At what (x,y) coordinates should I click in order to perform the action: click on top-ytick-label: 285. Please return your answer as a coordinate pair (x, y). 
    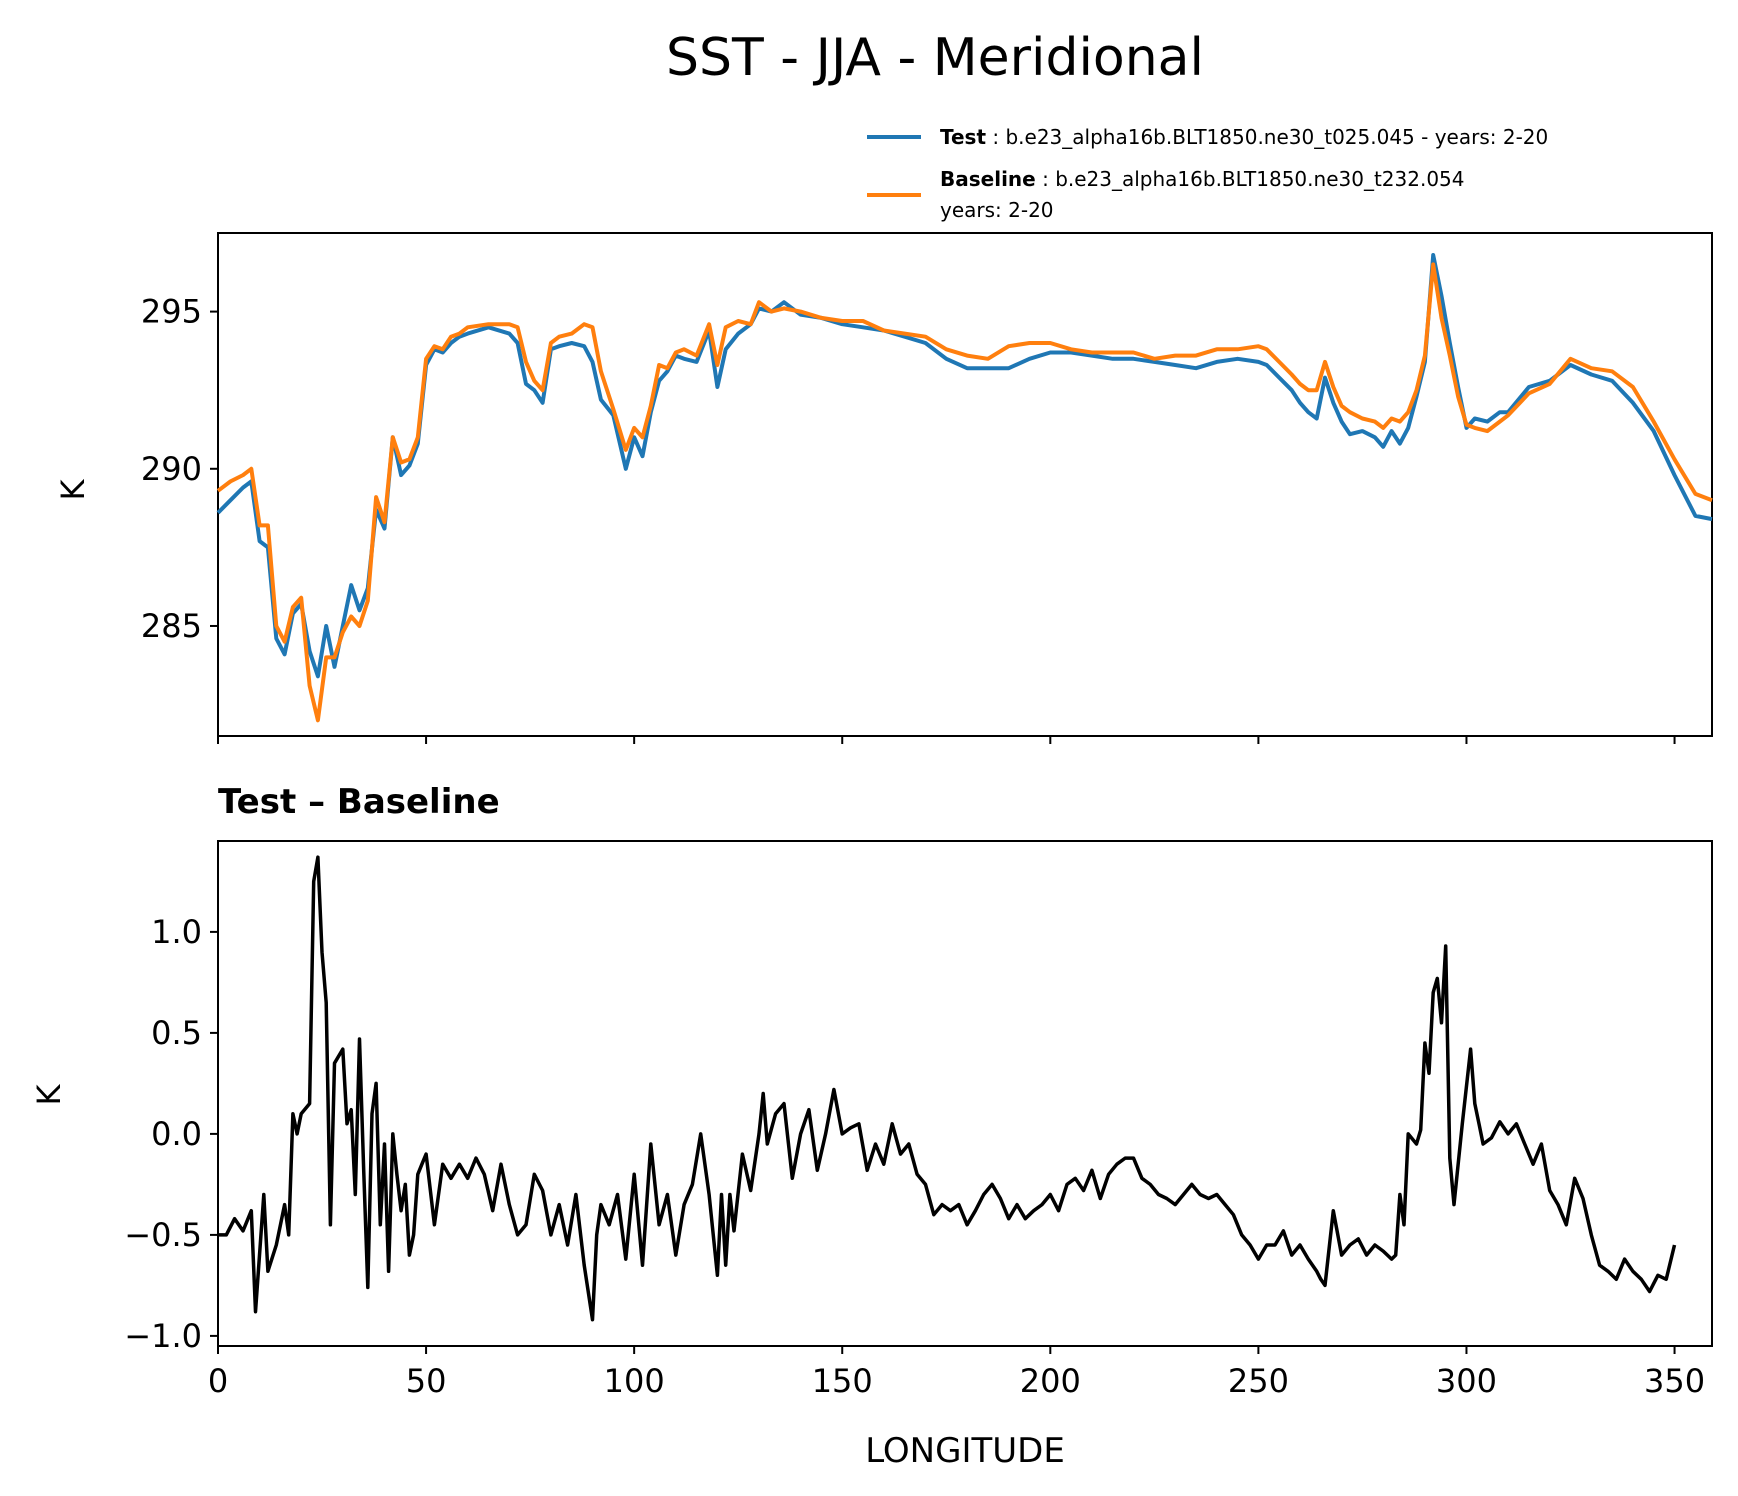
    Looking at the image, I should click on (171, 626).